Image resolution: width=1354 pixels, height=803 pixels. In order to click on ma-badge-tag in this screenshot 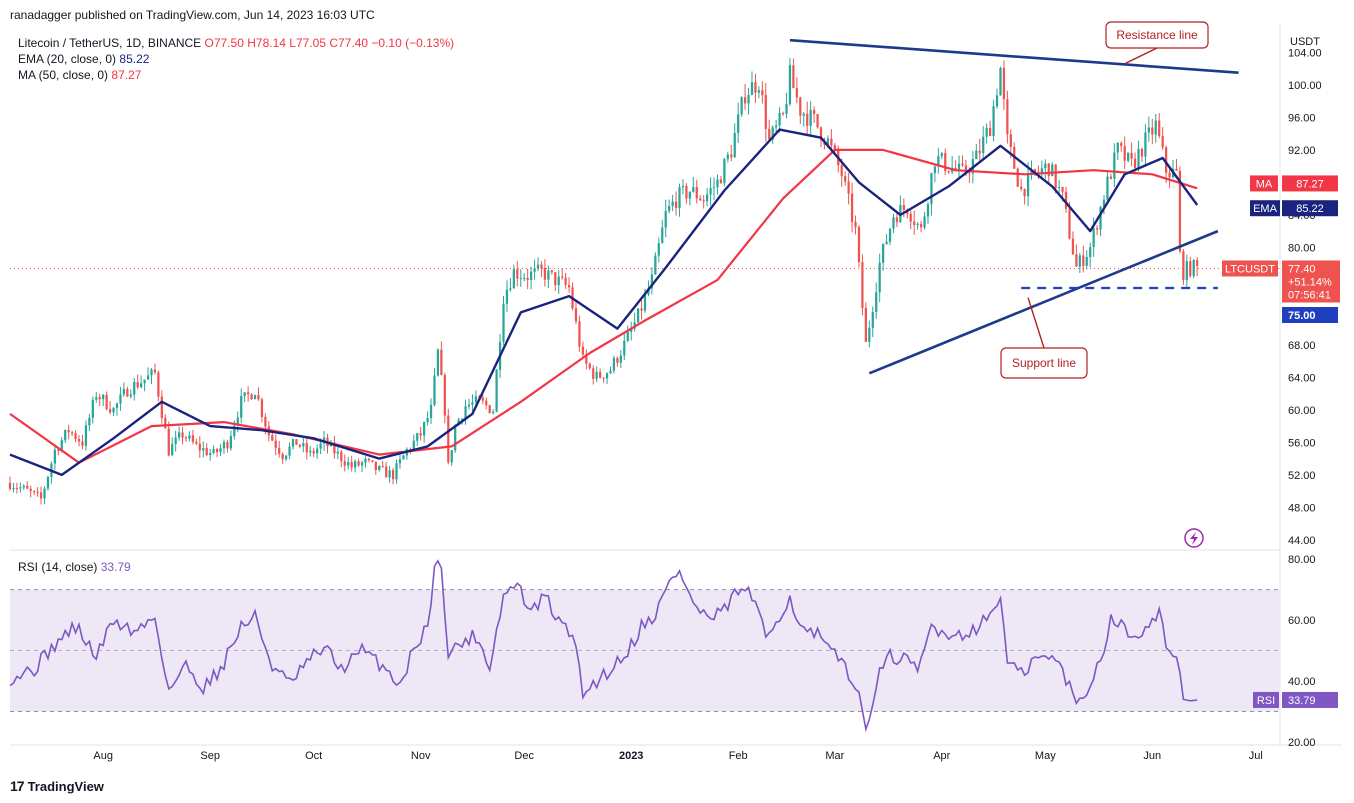, I will do `click(1264, 183)`.